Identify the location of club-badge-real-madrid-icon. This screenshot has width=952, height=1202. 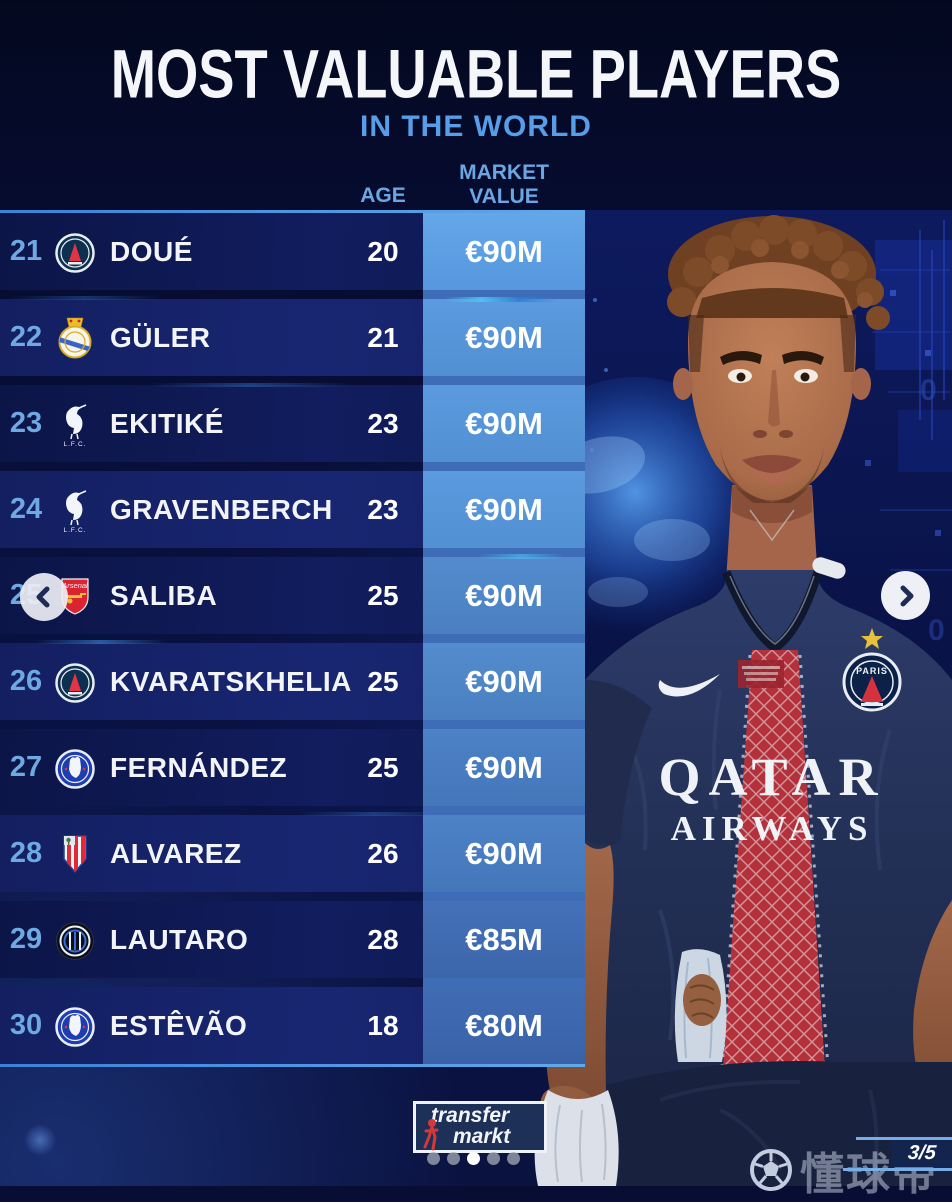
(75, 337).